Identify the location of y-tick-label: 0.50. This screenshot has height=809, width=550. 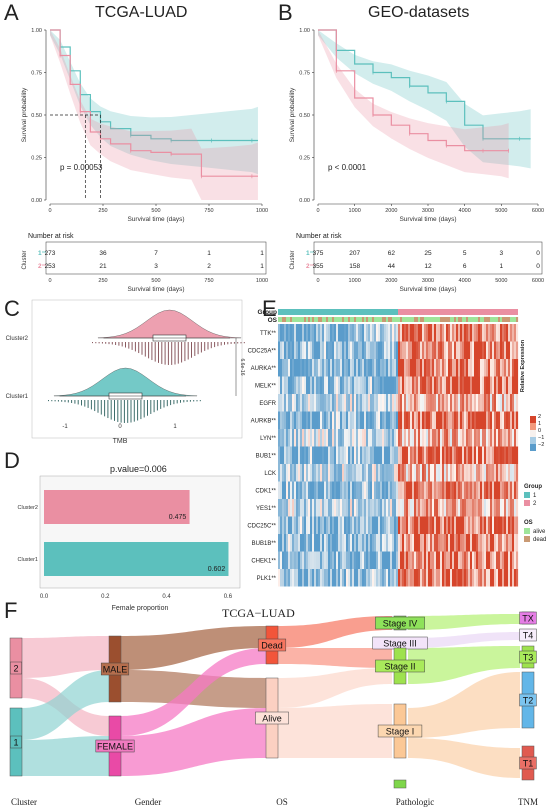
(304, 116).